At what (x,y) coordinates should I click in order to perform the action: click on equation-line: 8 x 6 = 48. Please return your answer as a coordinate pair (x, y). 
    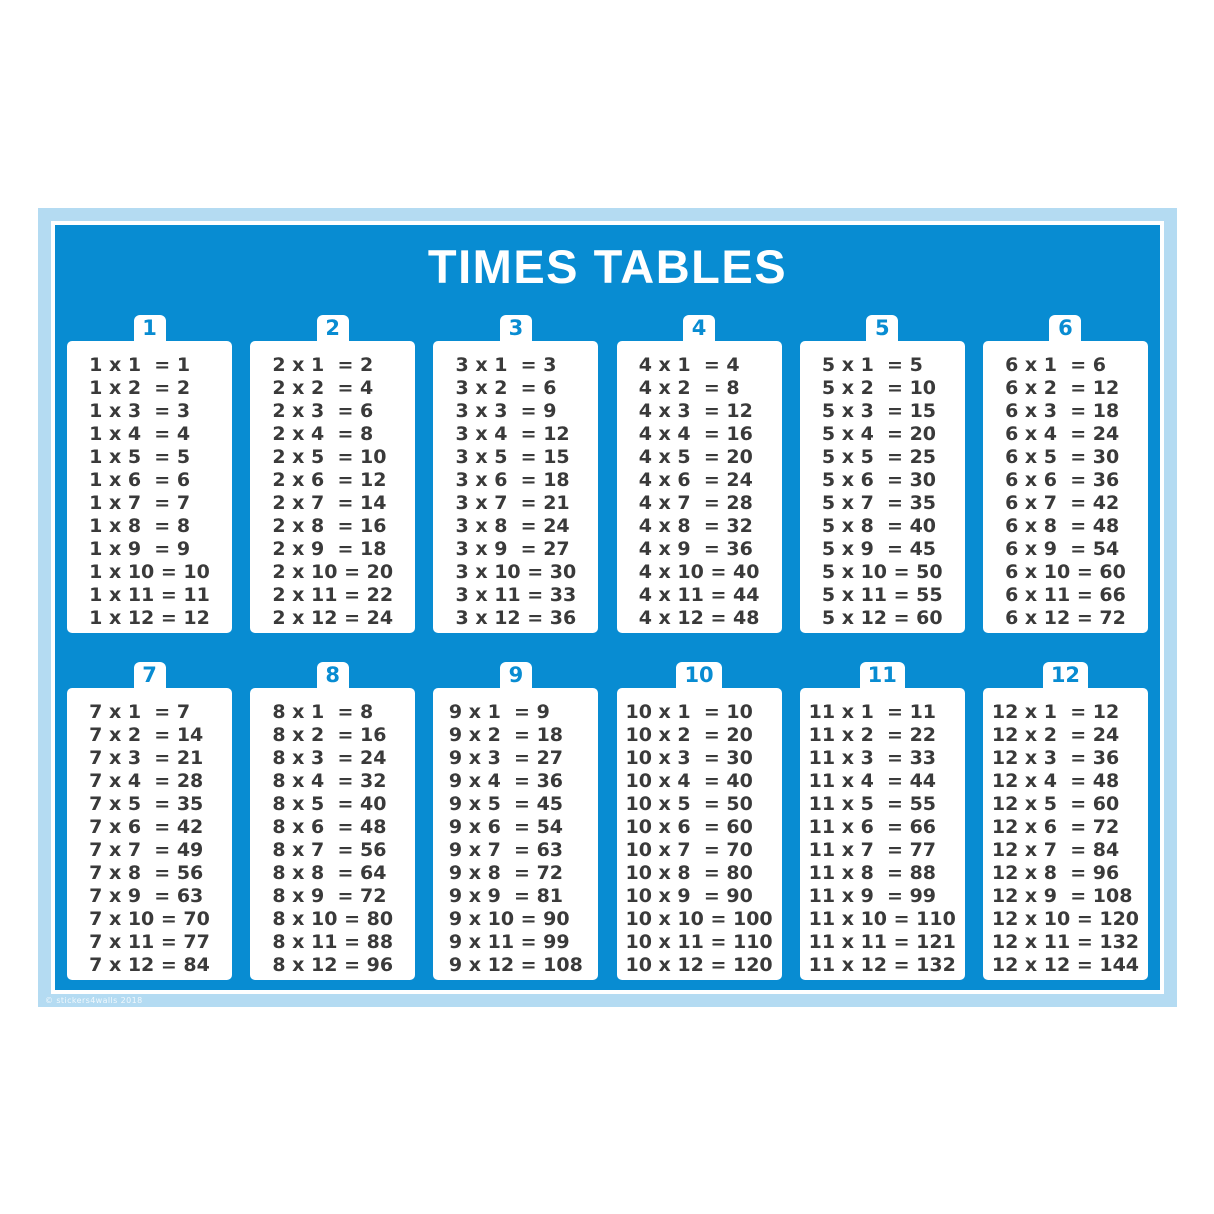
    Looking at the image, I should click on (329, 827).